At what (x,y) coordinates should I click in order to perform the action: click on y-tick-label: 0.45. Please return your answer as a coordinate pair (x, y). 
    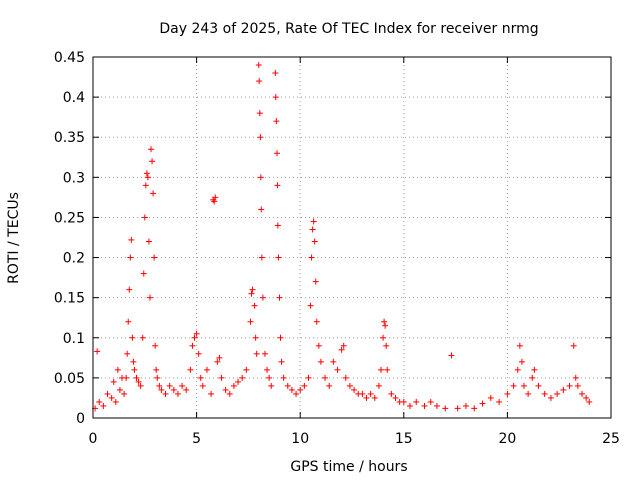
    Looking at the image, I should click on (69, 58).